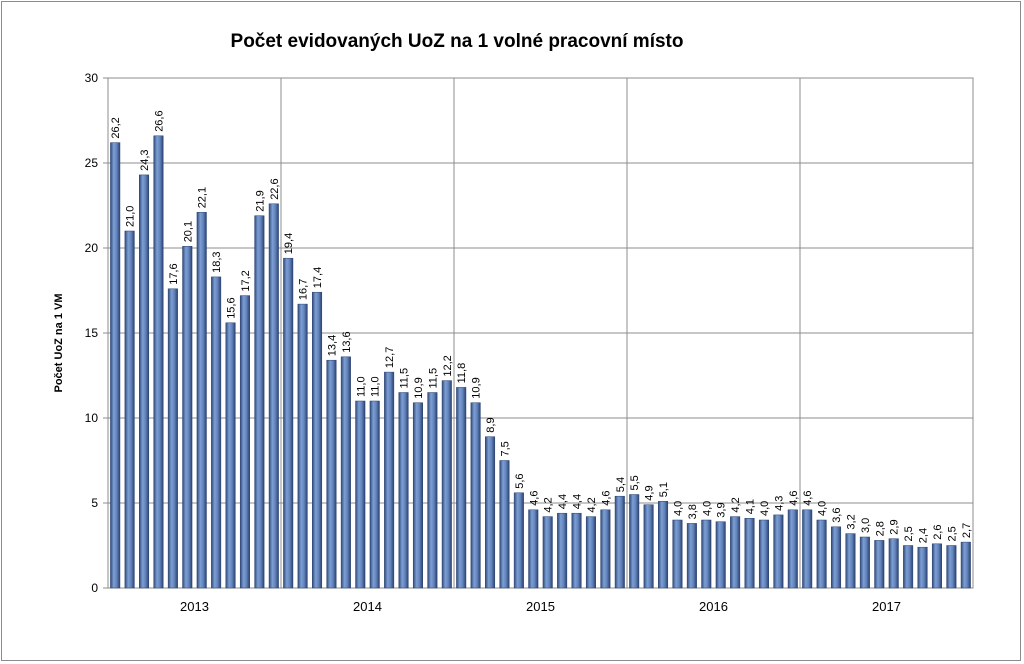 The width and height of the screenshot is (1024, 664). What do you see at coordinates (448, 365) in the screenshot?
I see `data-label: 12,2` at bounding box center [448, 365].